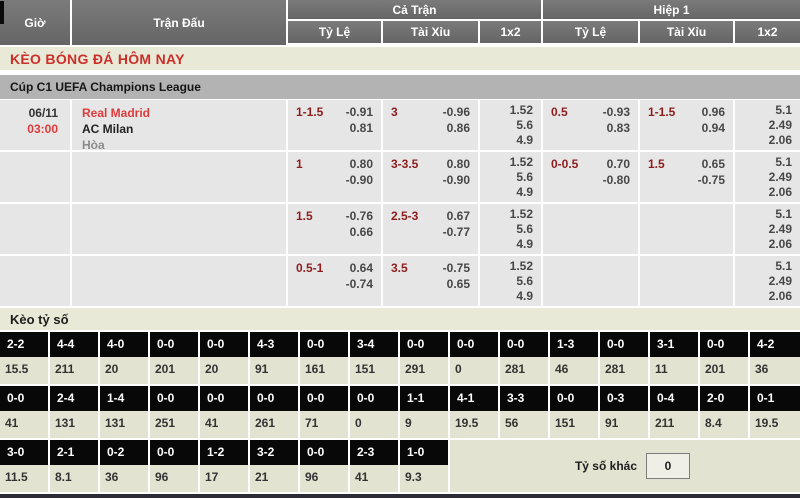  Describe the element at coordinates (425, 412) in the screenshot. I see `score-bet-cell: 1-1 9` at that location.